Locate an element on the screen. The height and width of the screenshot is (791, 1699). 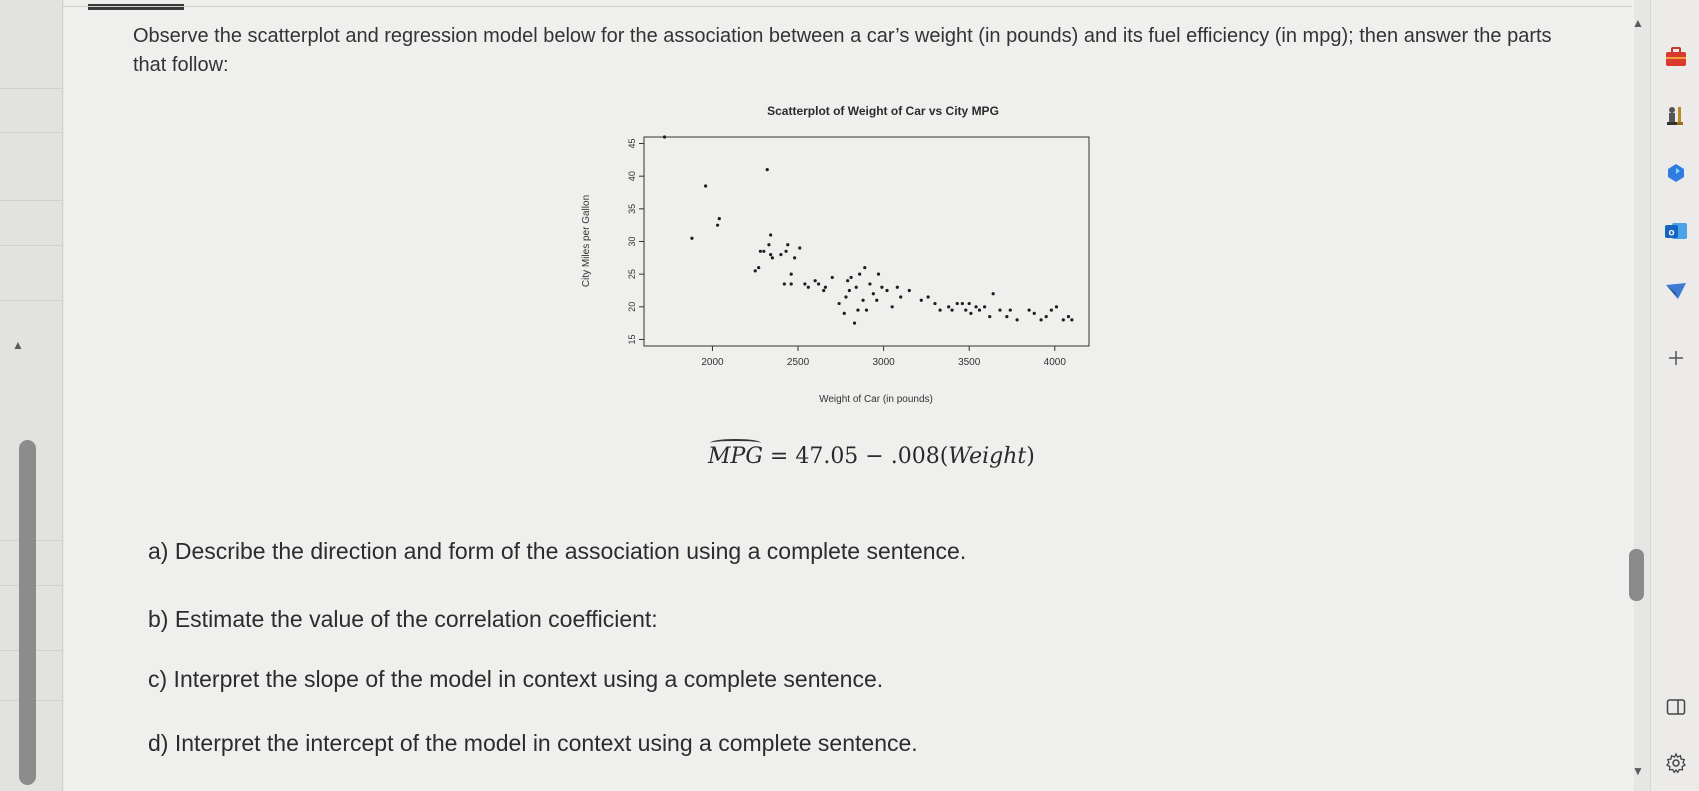
x-tick-label: 3000 is located at coordinates (883, 362).